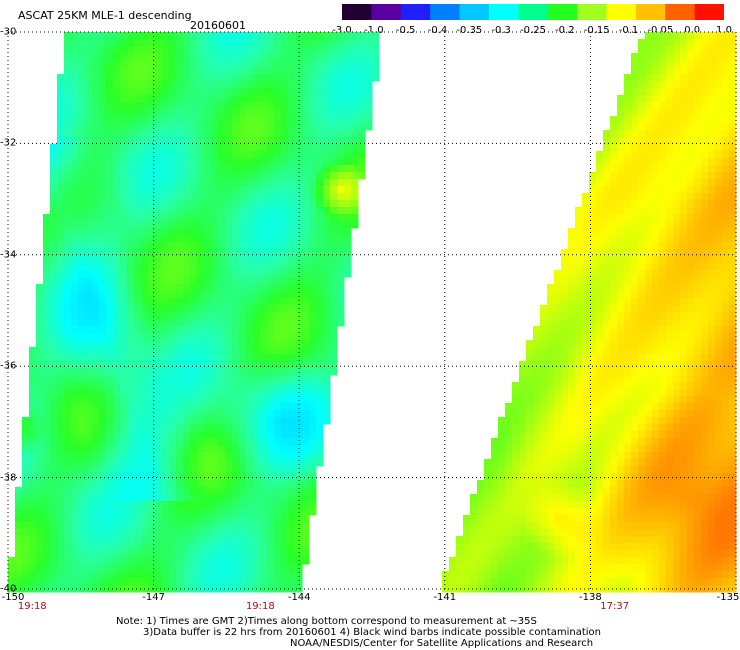 This screenshot has height=650, width=740. I want to click on colorbar-swatch, so click(592, 12).